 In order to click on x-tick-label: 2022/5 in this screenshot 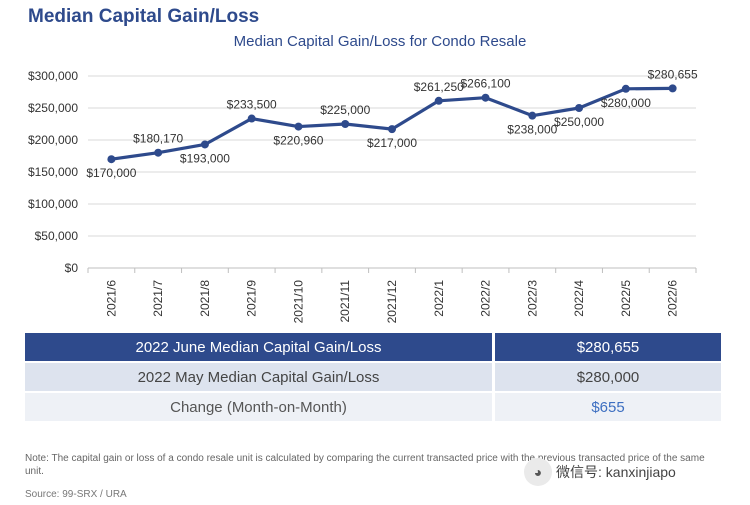, I will do `click(626, 298)`.